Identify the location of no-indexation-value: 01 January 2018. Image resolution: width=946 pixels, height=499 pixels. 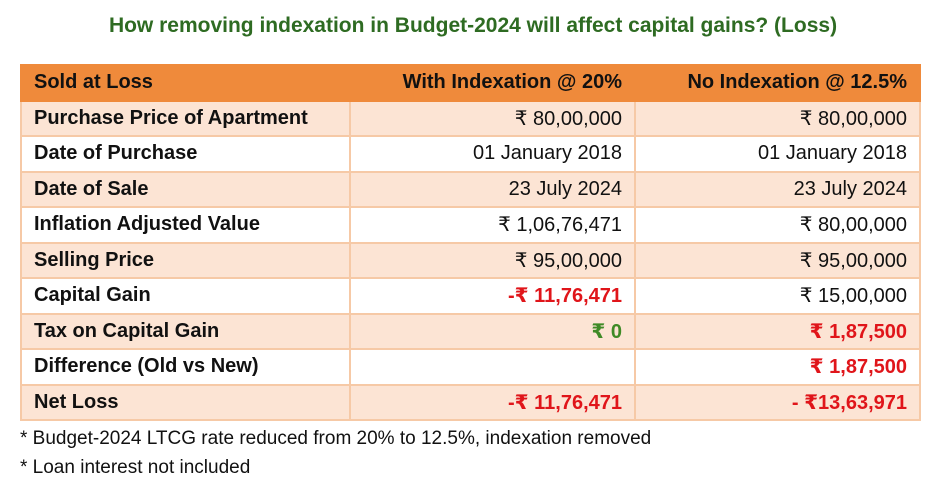
(777, 154).